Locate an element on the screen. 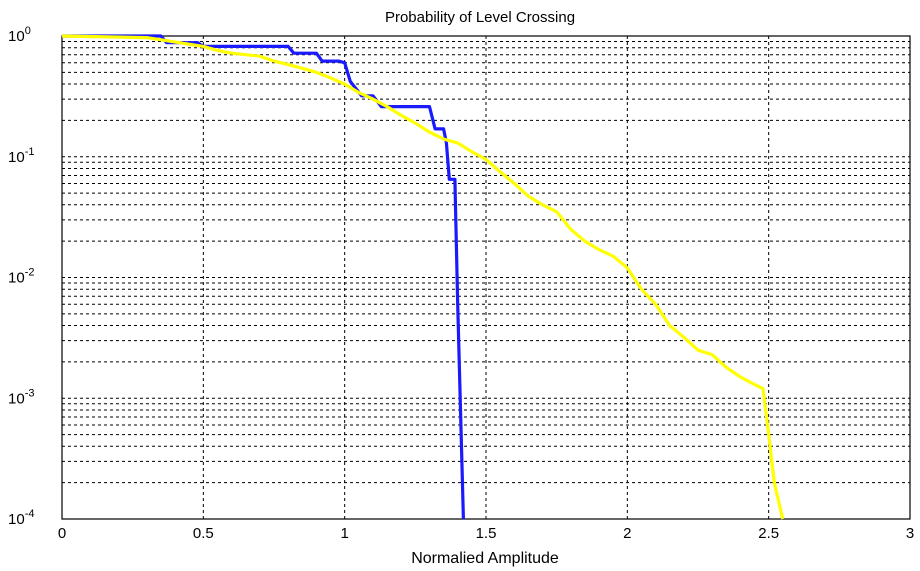 Image resolution: width=920 pixels, height=571 pixels. x-axis-label: Normalied Amplitude is located at coordinates (485, 558).